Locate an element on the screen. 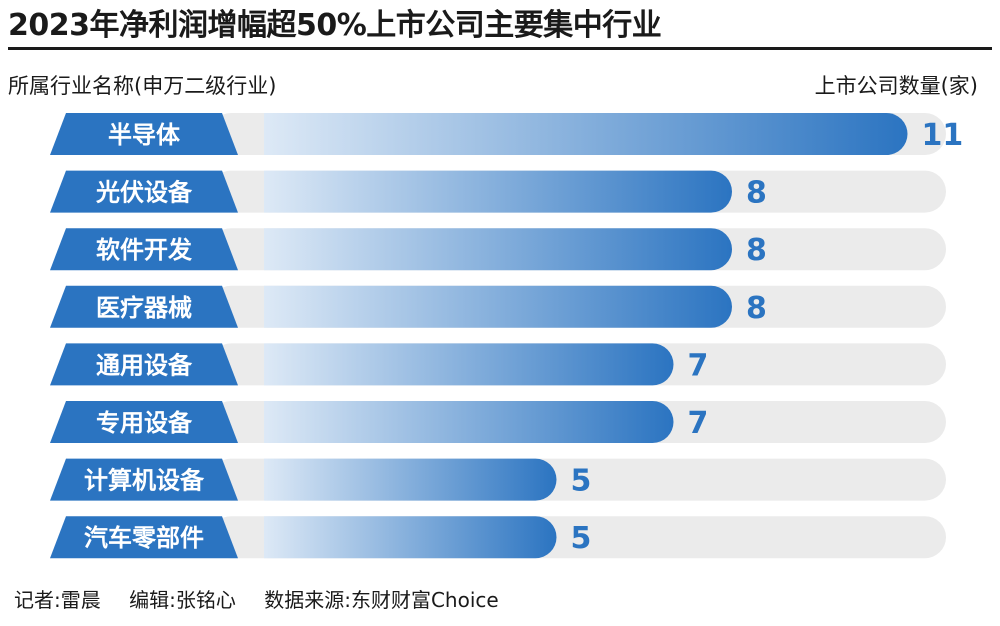 This screenshot has height=626, width=1000. source-credit: 数据来源:东财财富Choice is located at coordinates (381, 600).